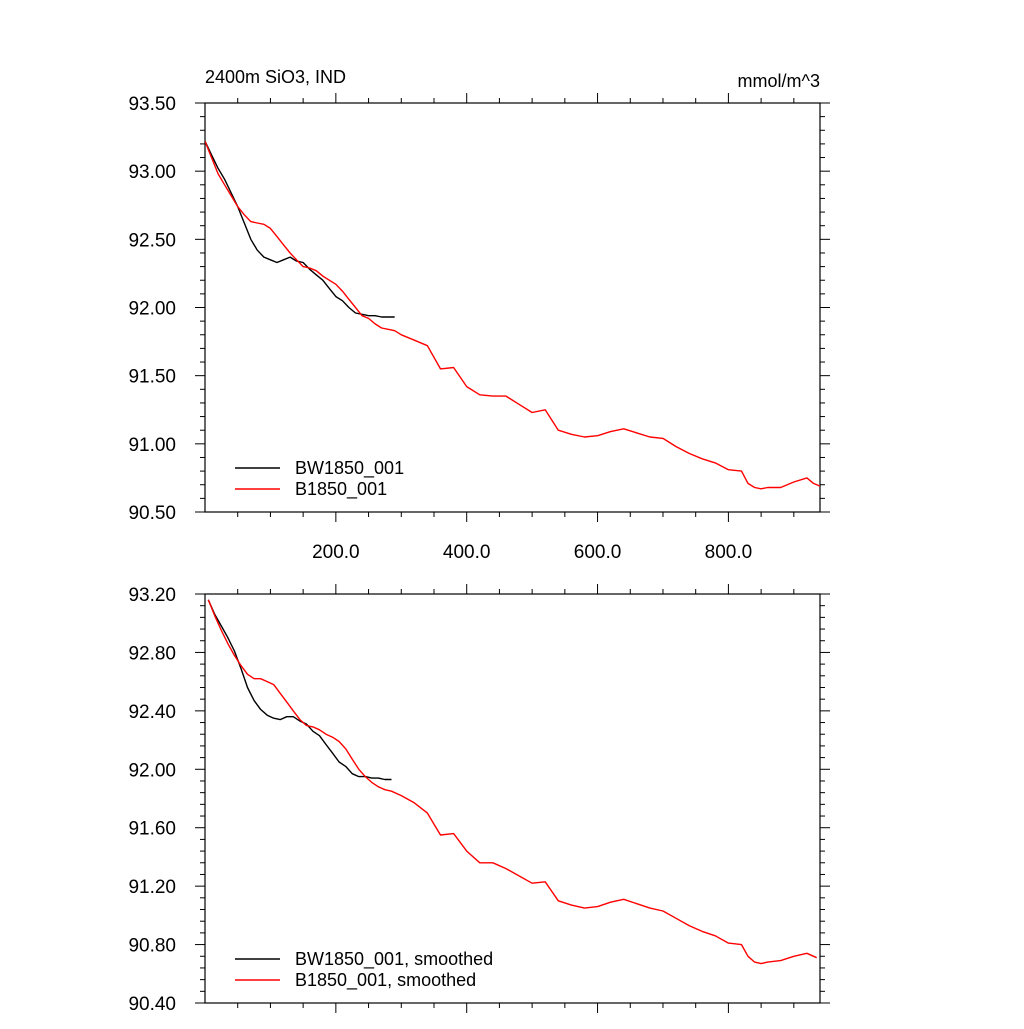 This screenshot has width=1024, height=1029. Describe the element at coordinates (275, 77) in the screenshot. I see `chart-title: 2400m SiO3, IND` at that location.